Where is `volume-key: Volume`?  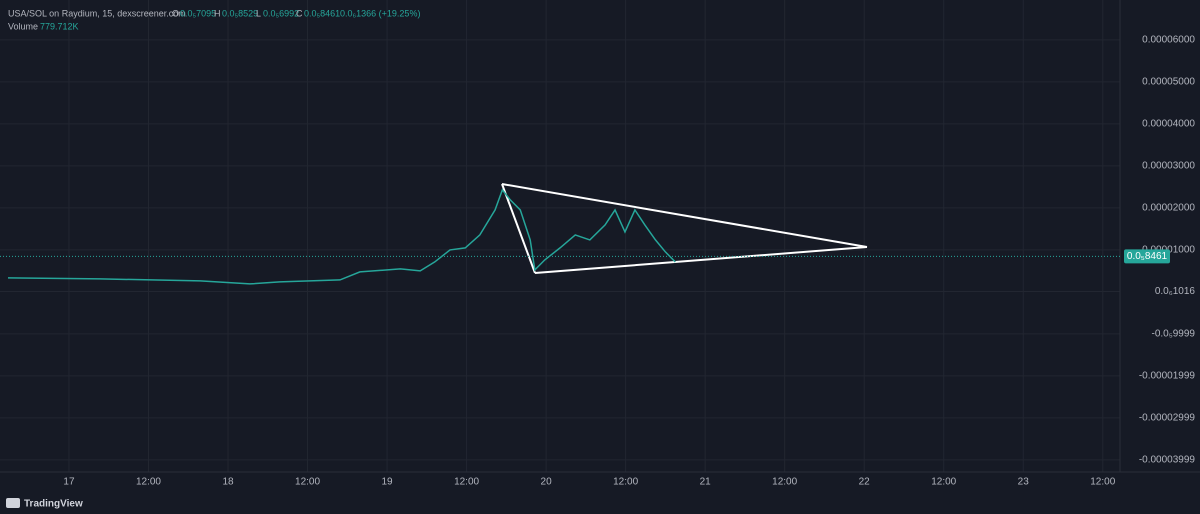 volume-key: Volume is located at coordinates (23, 26).